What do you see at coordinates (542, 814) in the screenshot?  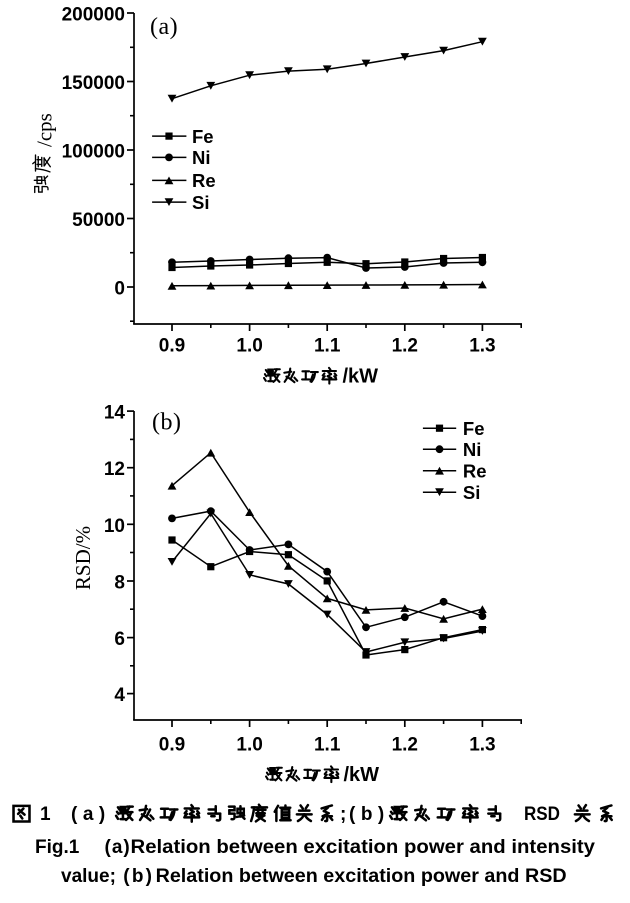 I see `svg-text: RSD` at bounding box center [542, 814].